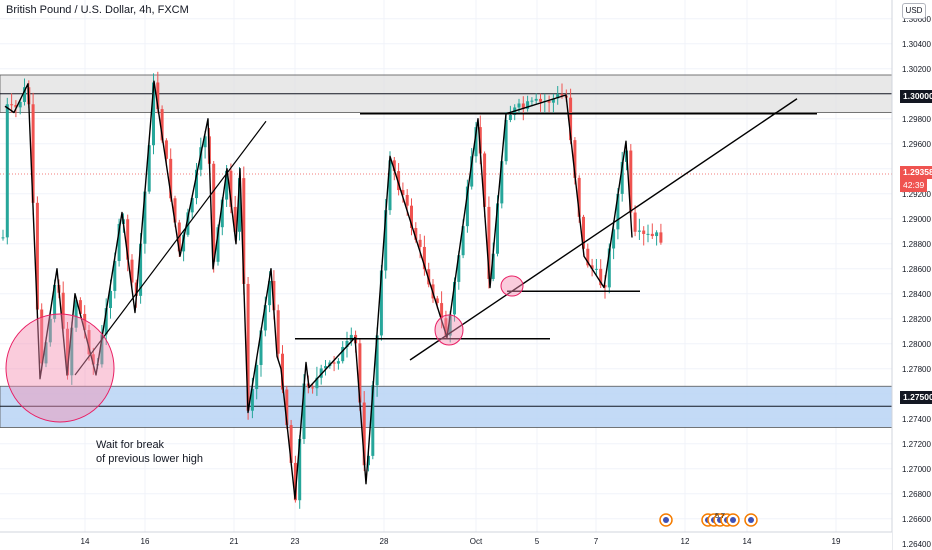 The height and width of the screenshot is (550, 932). Describe the element at coordinates (446, 541) in the screenshot. I see `time-axis-bg` at that location.